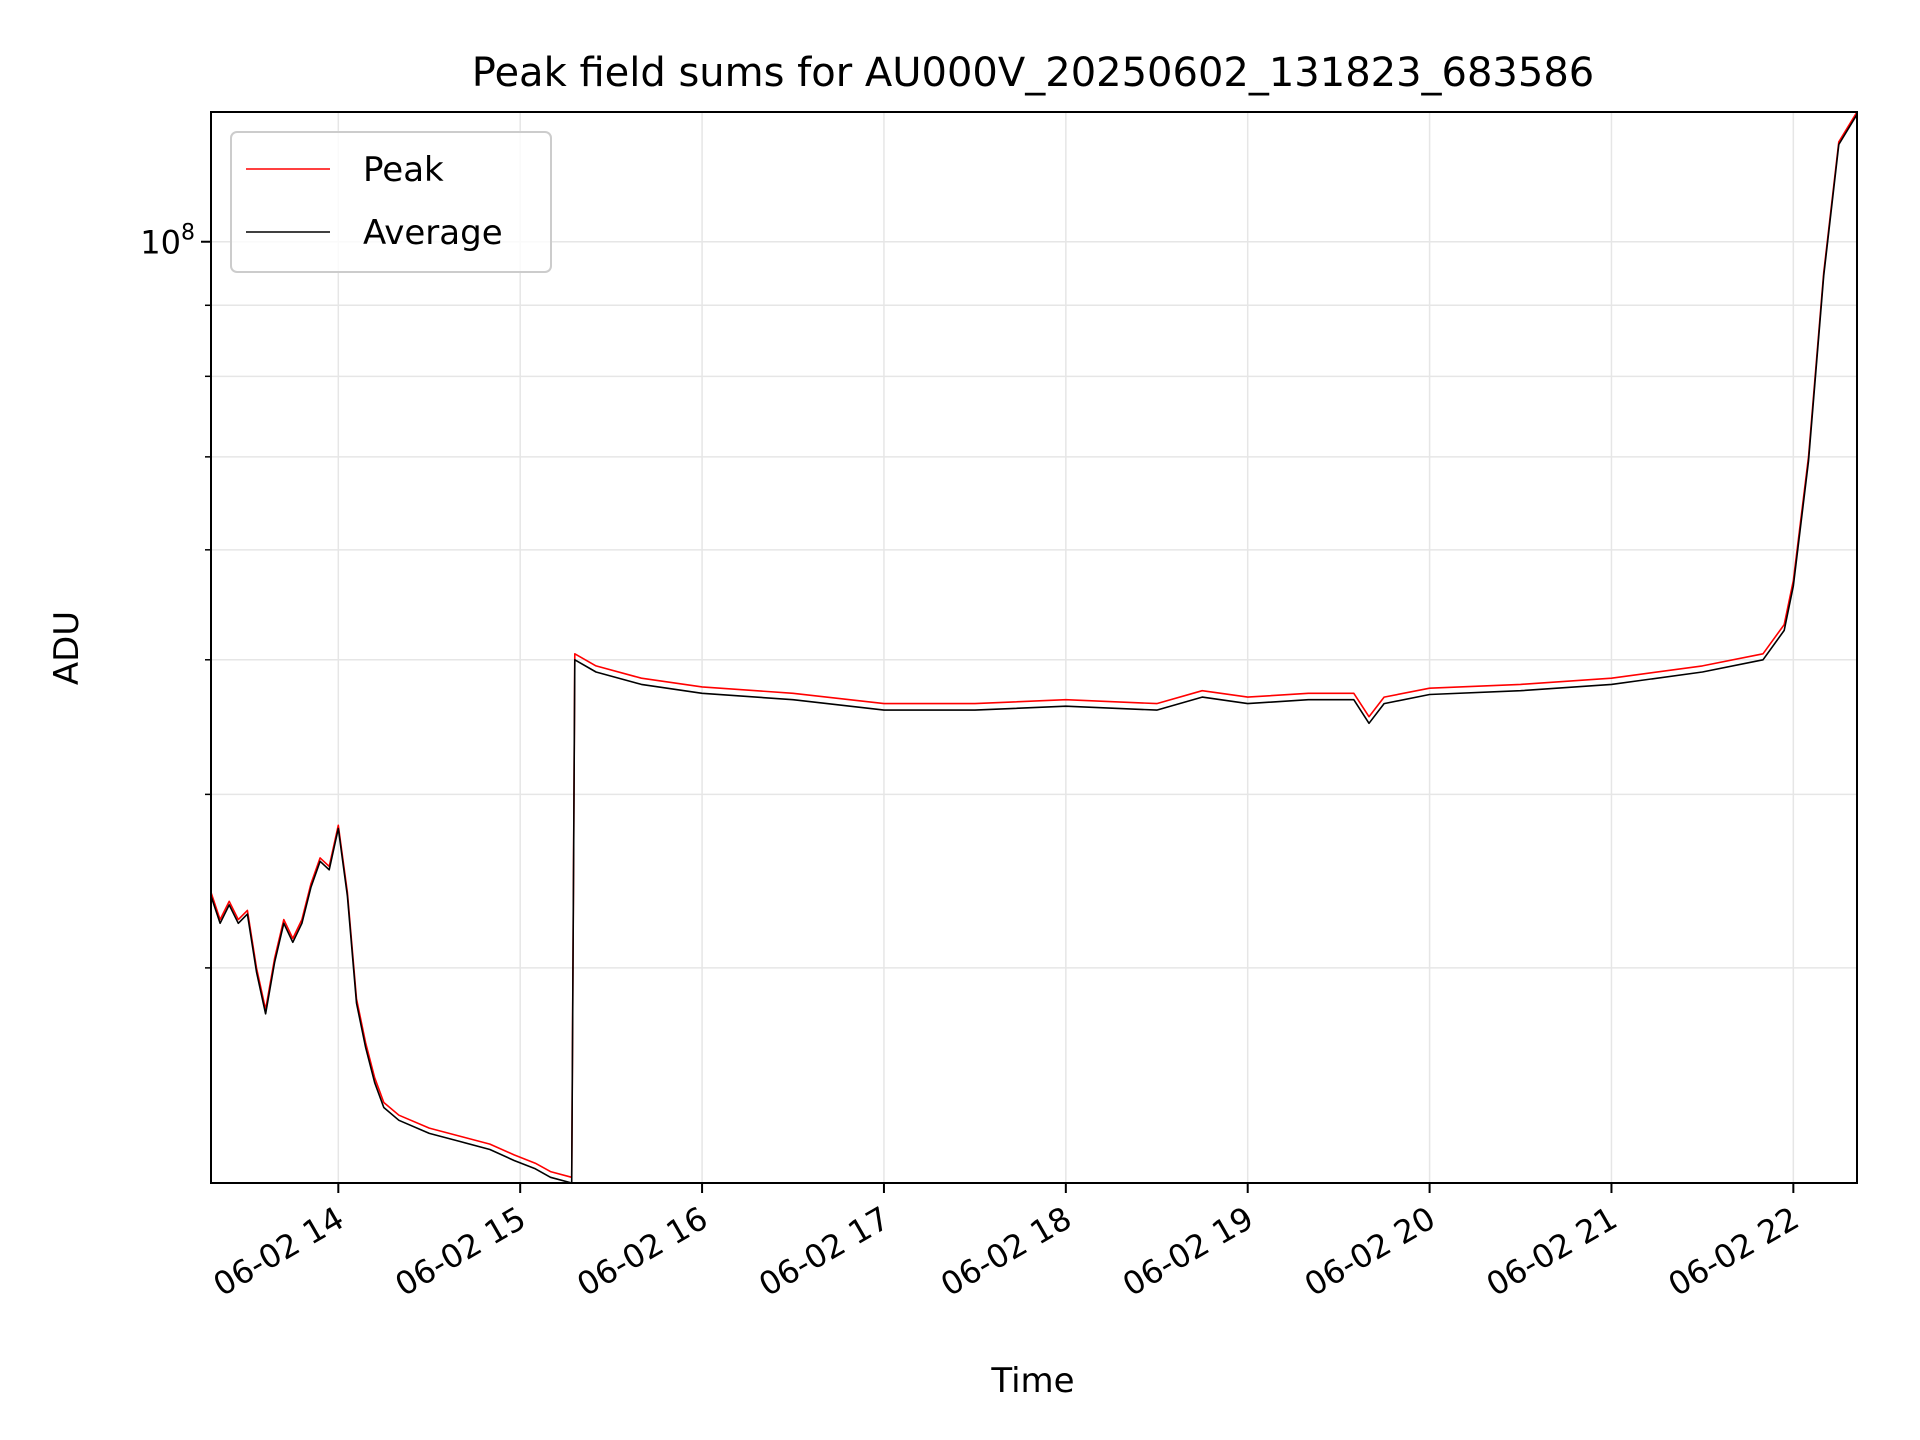  Describe the element at coordinates (1370, 1251) in the screenshot. I see `x-tick-label: 06-02 20` at that location.